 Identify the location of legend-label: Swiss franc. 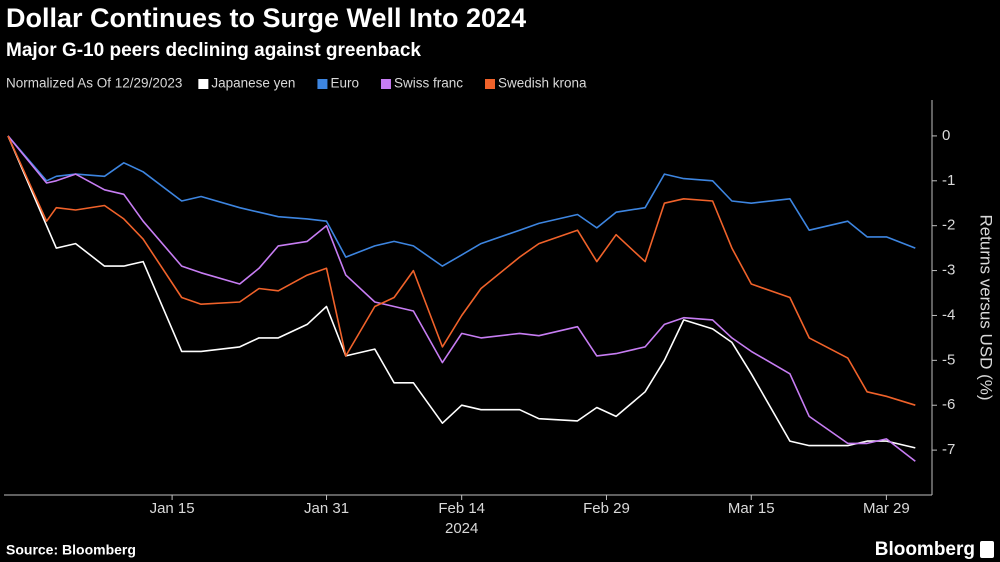
(428, 83).